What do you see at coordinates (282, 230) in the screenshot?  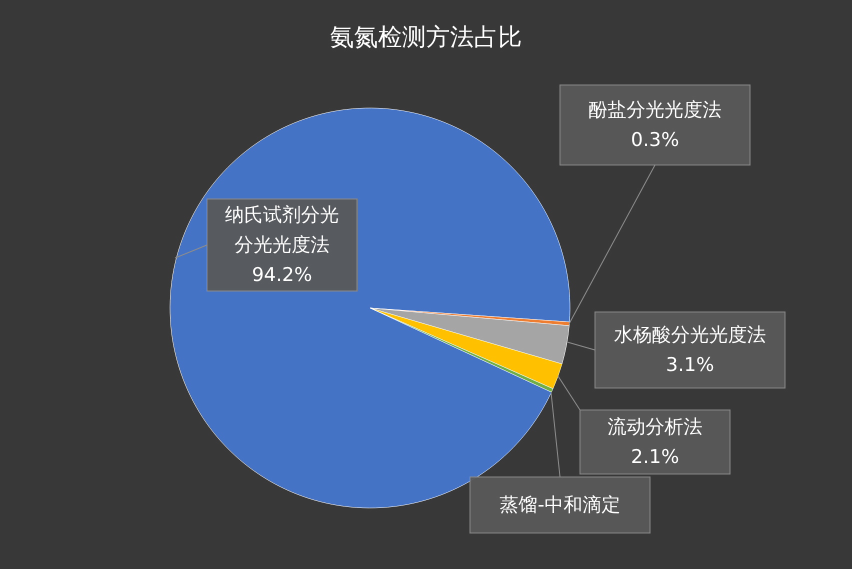 I see `slice-label: 纳氏试剂分光分光光度法` at bounding box center [282, 230].